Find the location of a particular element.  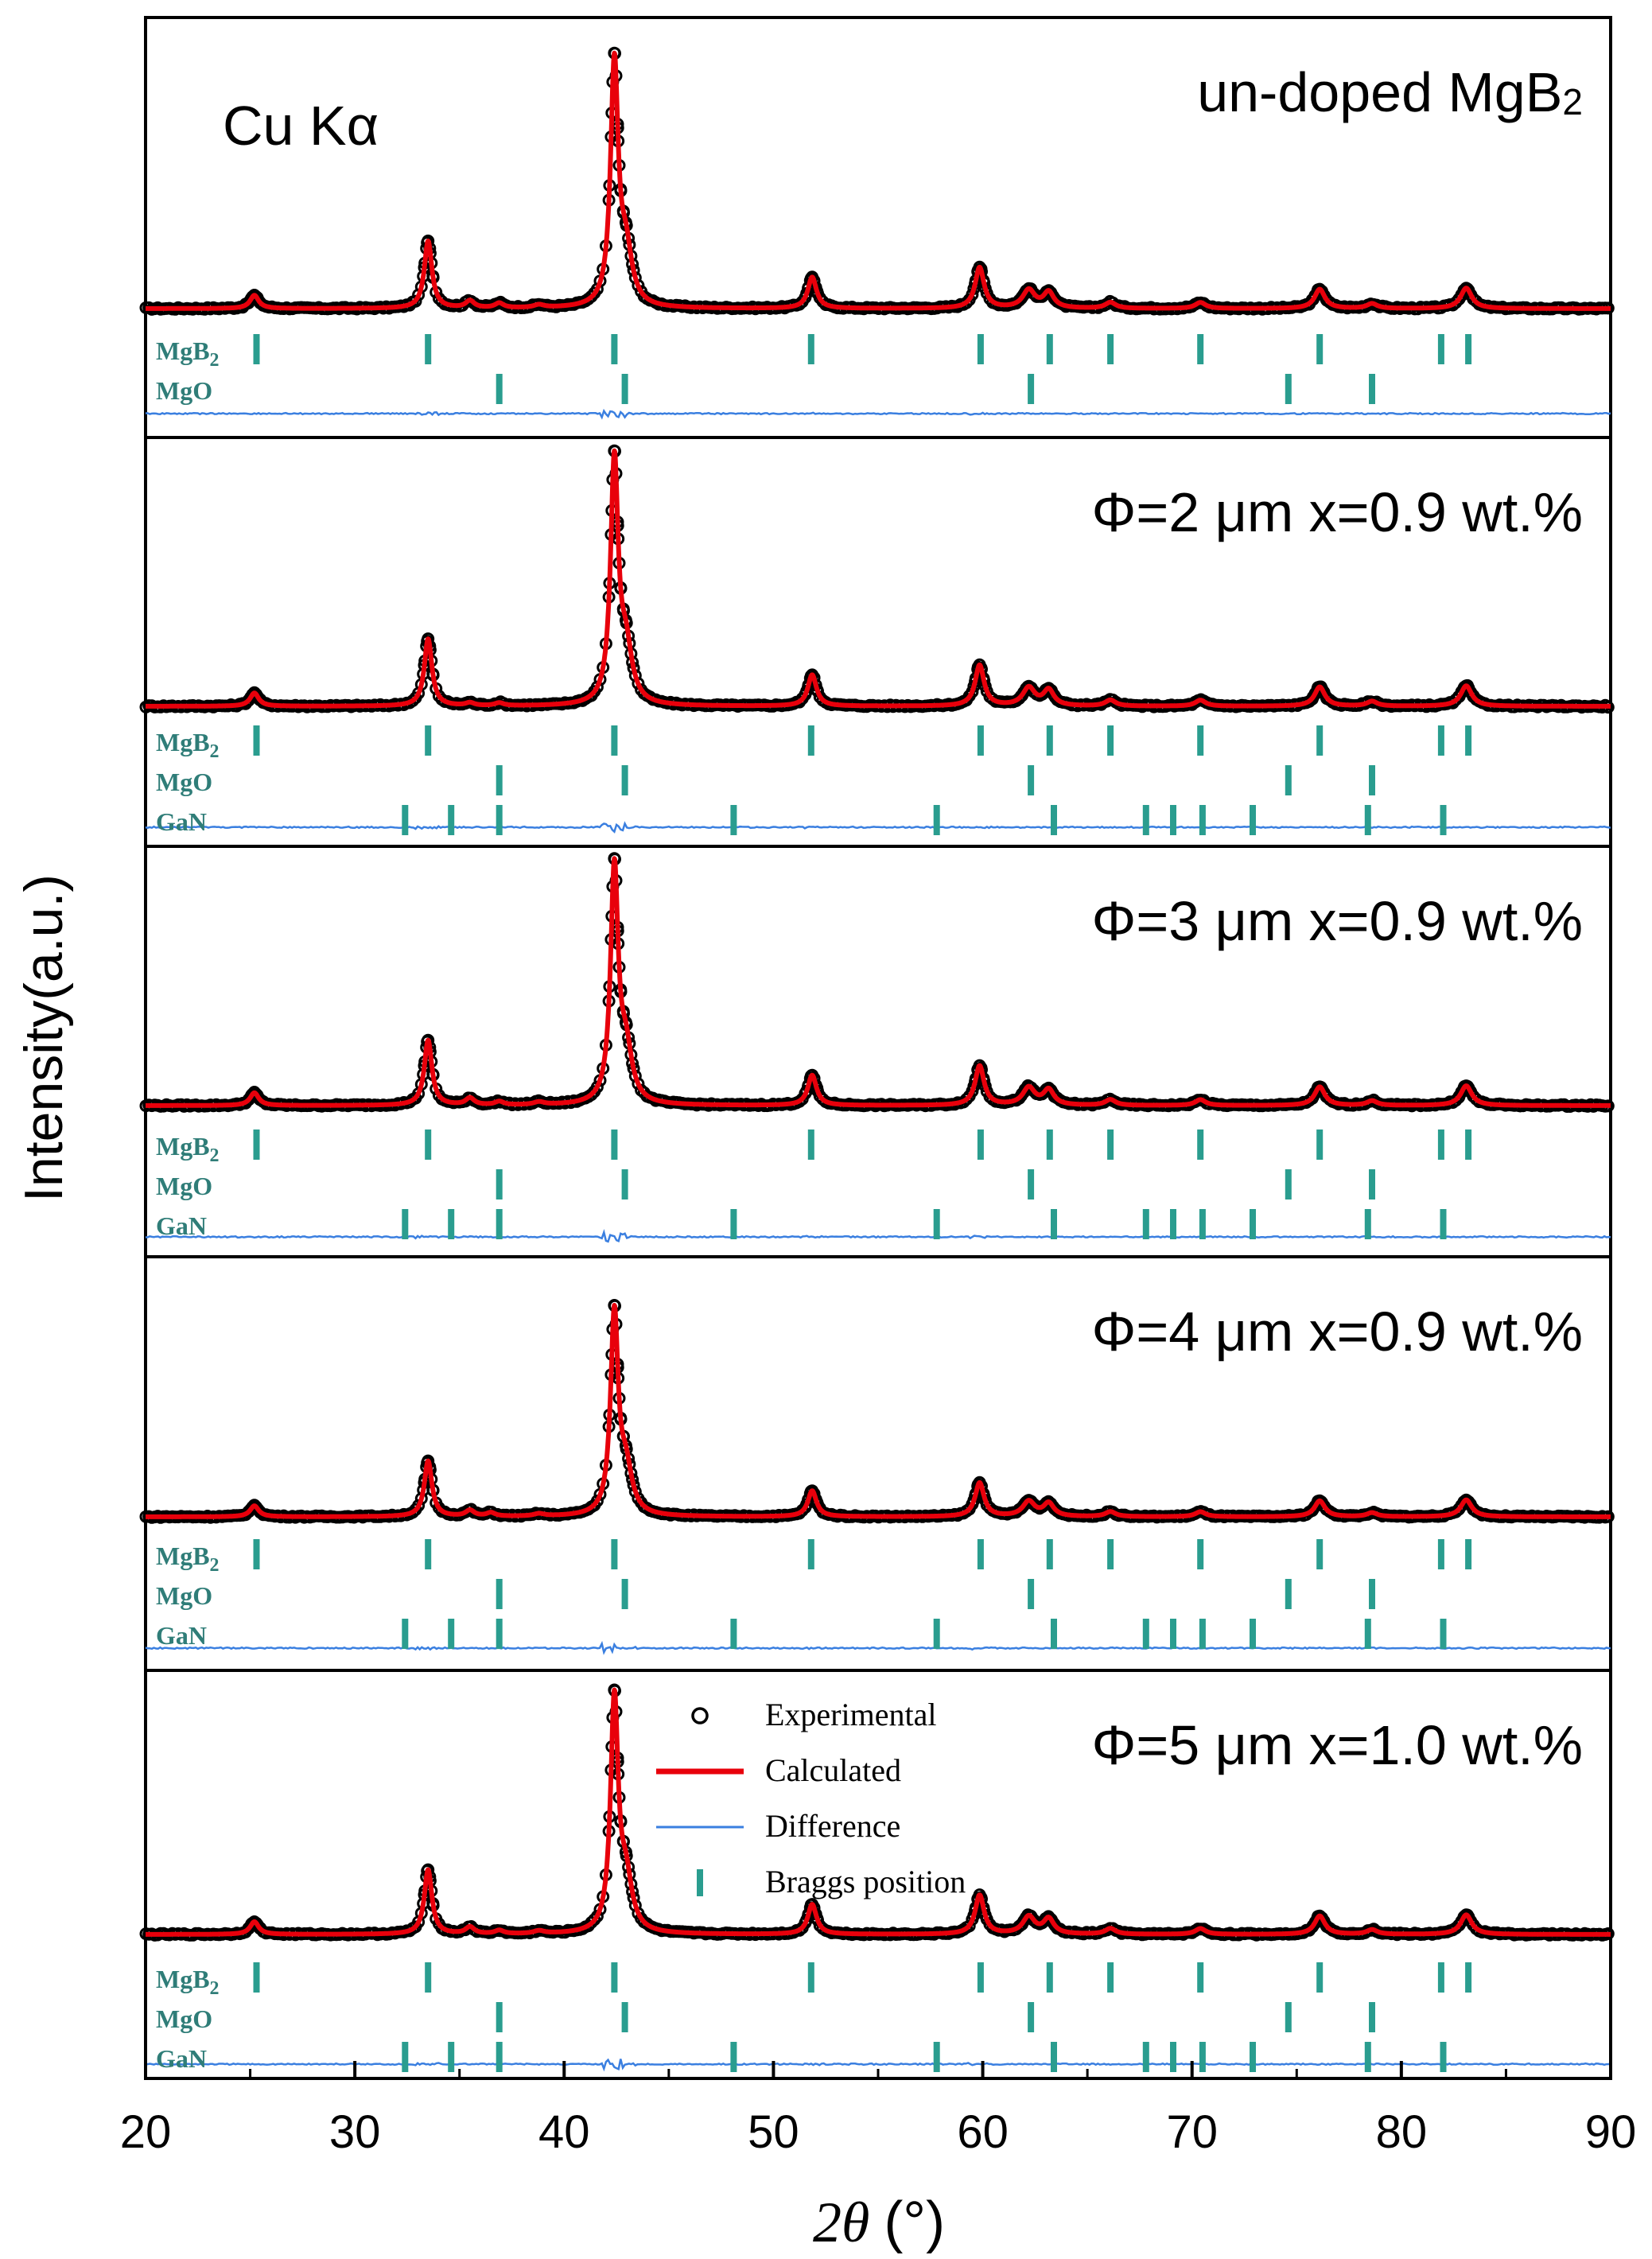

y-axis-label: Intensity(a.u.) is located at coordinates (44, 1038).